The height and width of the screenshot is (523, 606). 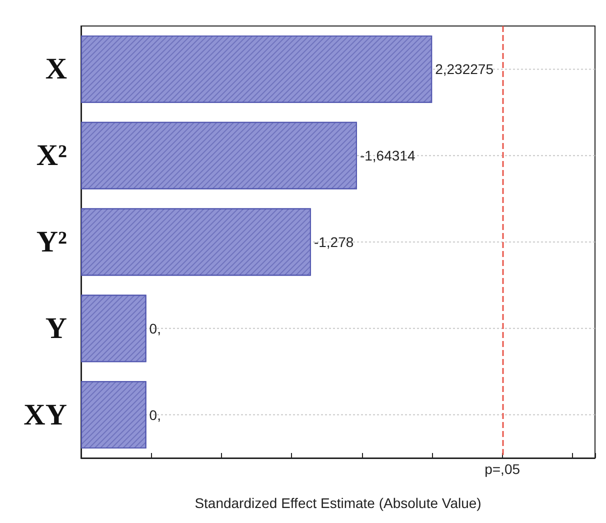 What do you see at coordinates (334, 242) in the screenshot?
I see `annotation: -1,278` at bounding box center [334, 242].